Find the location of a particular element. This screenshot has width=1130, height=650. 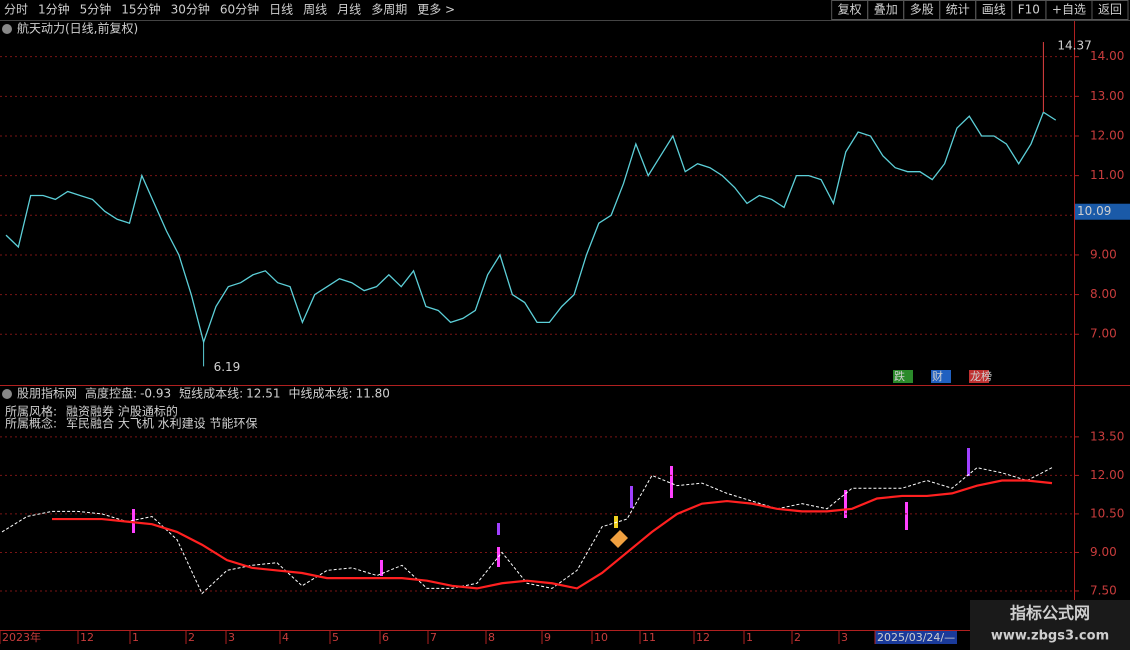

y-tick-label: 11.00 is located at coordinates (1107, 175).